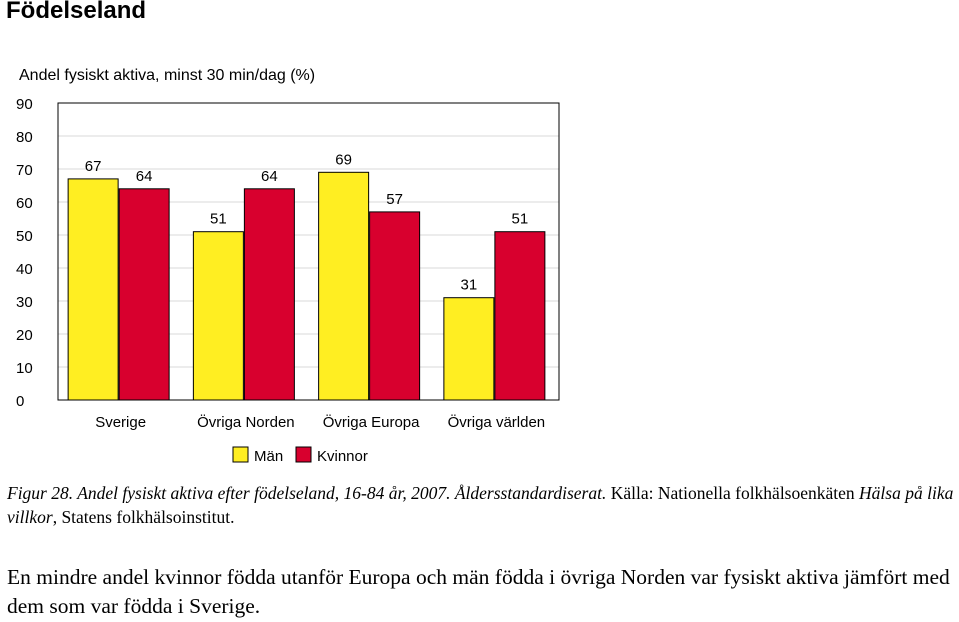  I want to click on y-tick-label: 0, so click(20, 401).